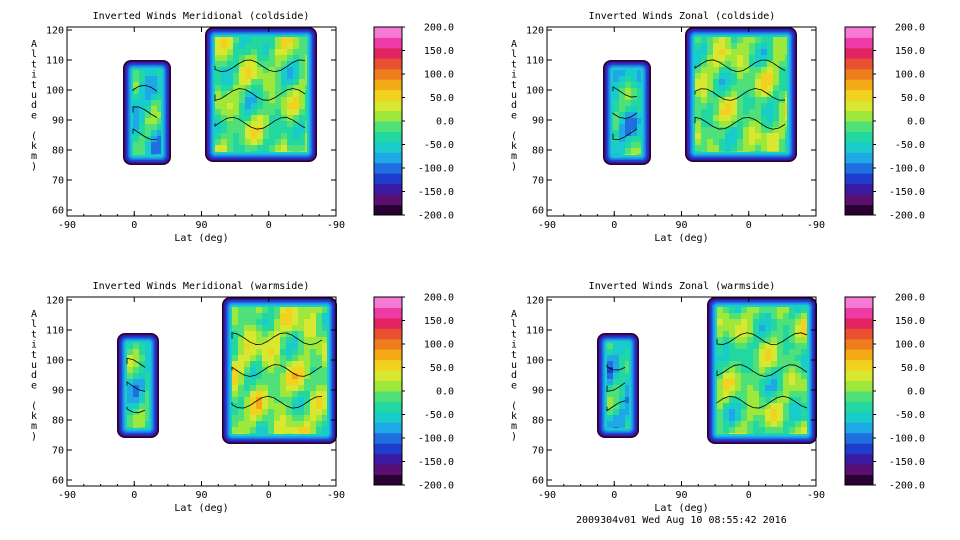  I want to click on contour-line, so click(277, 402).